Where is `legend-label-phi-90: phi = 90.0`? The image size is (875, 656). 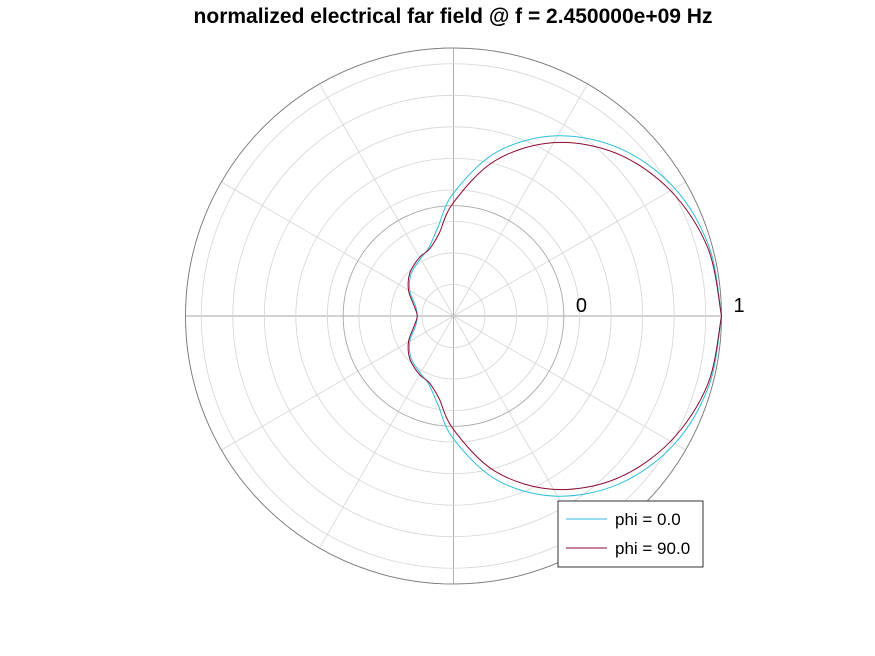
legend-label-phi-90: phi = 90.0 is located at coordinates (652, 548).